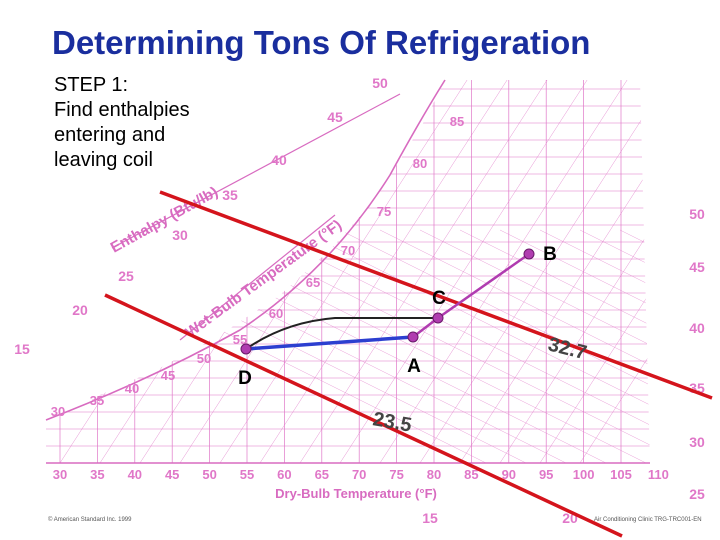 This screenshot has width=720, height=540. Describe the element at coordinates (90, 520) in the screenshot. I see `footer-copyright: © American Standard Inc. 1999` at that location.